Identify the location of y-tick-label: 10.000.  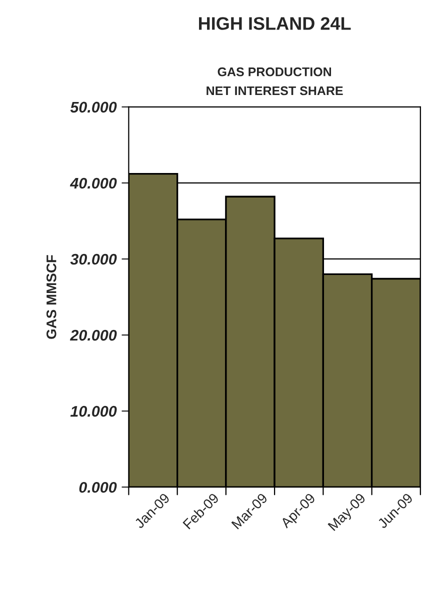
(93, 411).